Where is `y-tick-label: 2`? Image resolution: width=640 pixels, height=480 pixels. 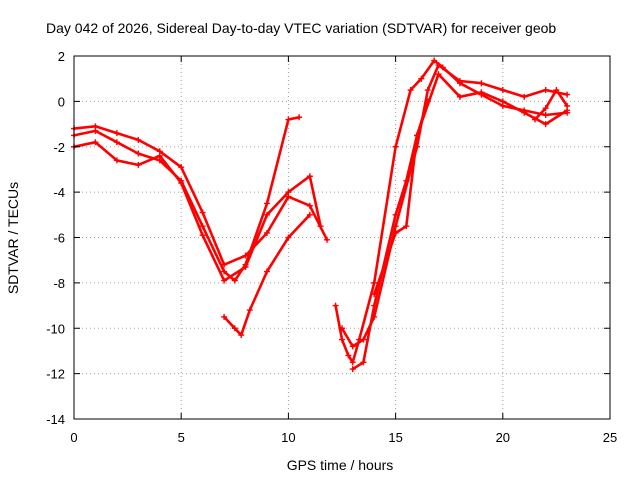
y-tick-label: 2 is located at coordinates (61, 56).